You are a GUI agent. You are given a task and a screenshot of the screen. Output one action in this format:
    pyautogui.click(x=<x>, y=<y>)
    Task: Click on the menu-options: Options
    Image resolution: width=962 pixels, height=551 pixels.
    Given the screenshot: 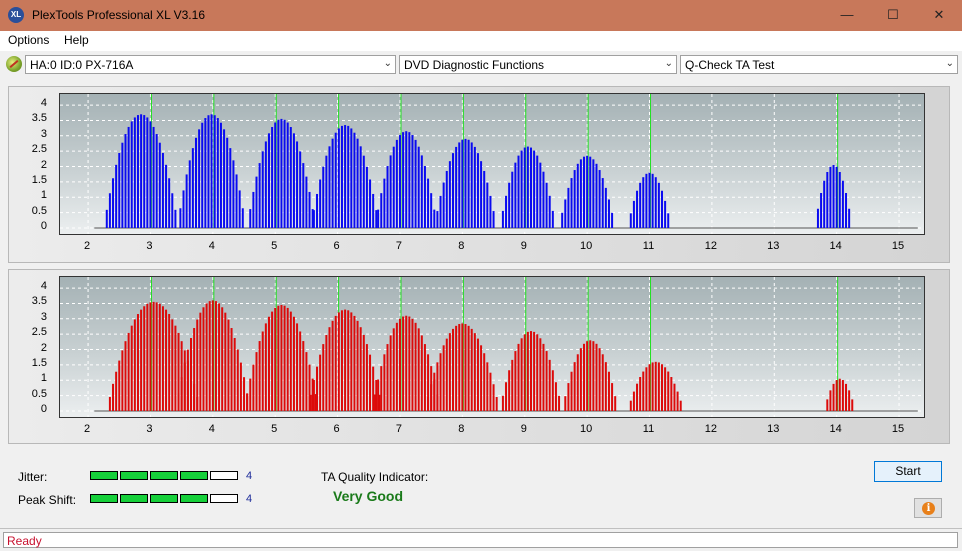 What is the action you would take?
    pyautogui.click(x=29, y=40)
    